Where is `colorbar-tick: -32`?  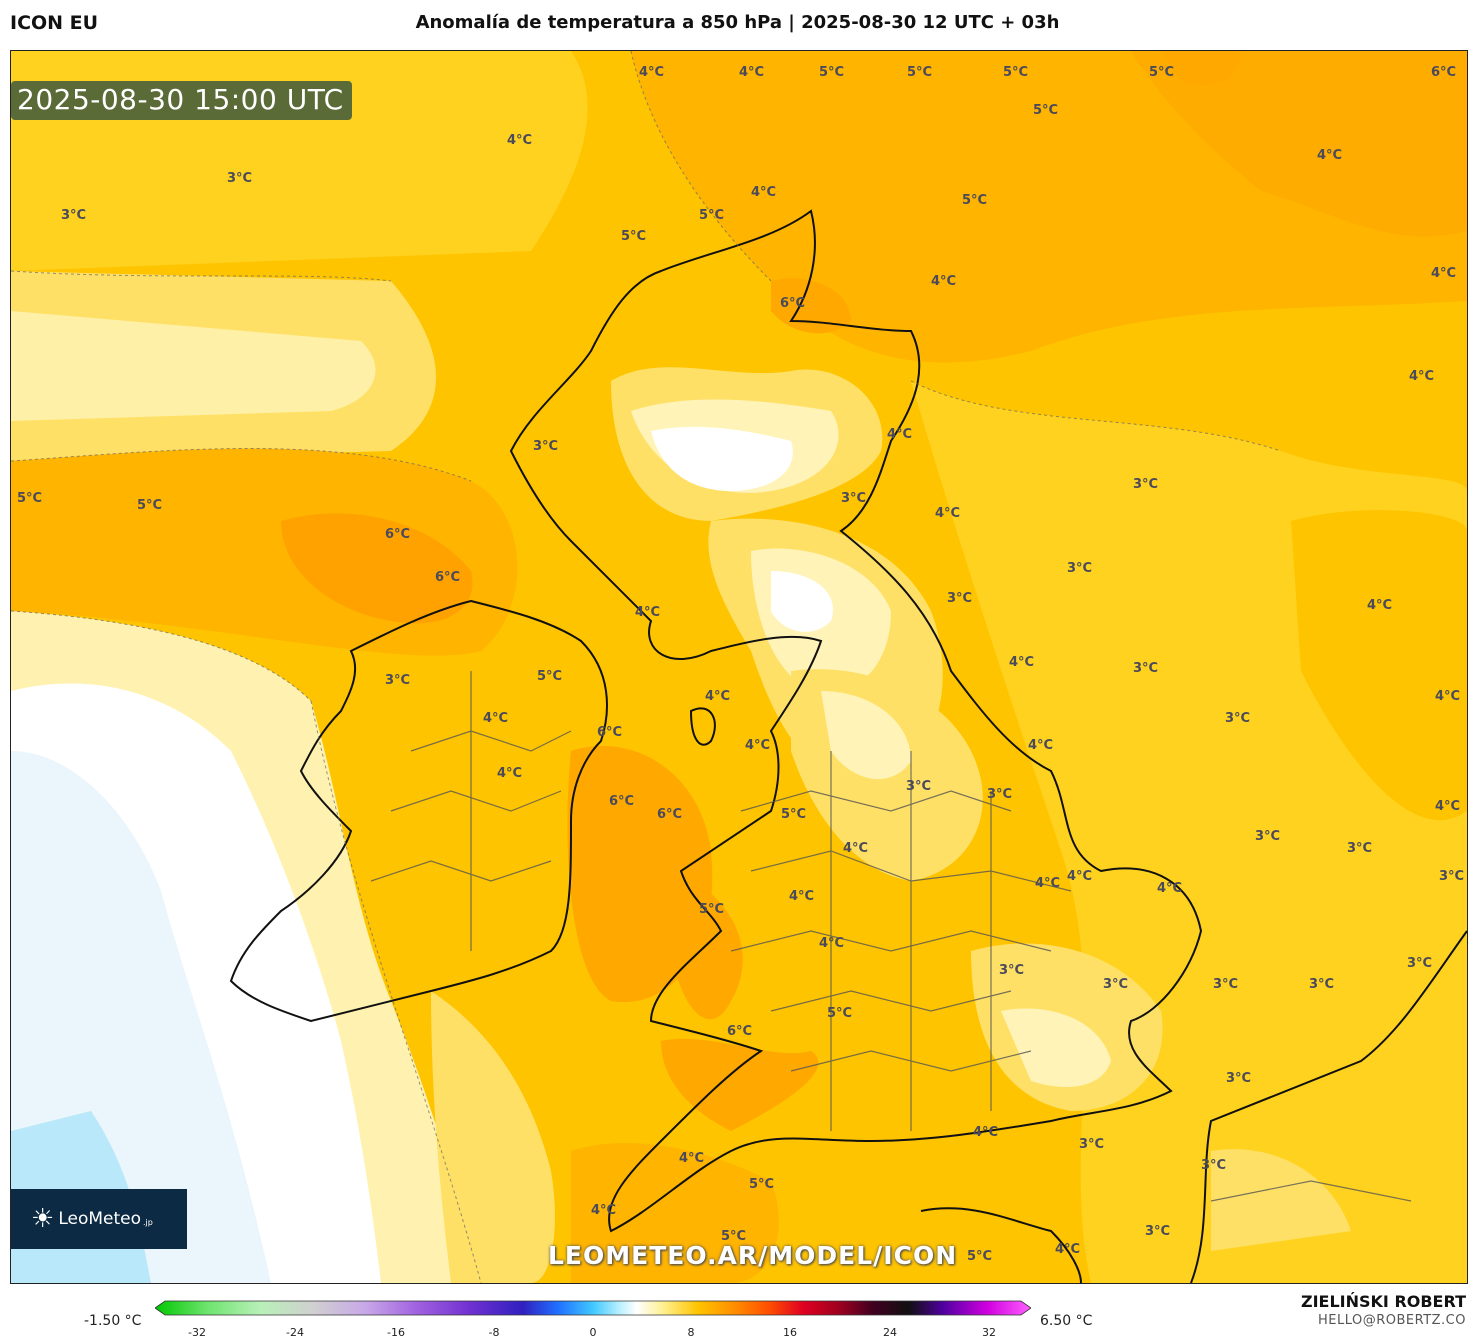
colorbar-tick: -32 is located at coordinates (197, 1332).